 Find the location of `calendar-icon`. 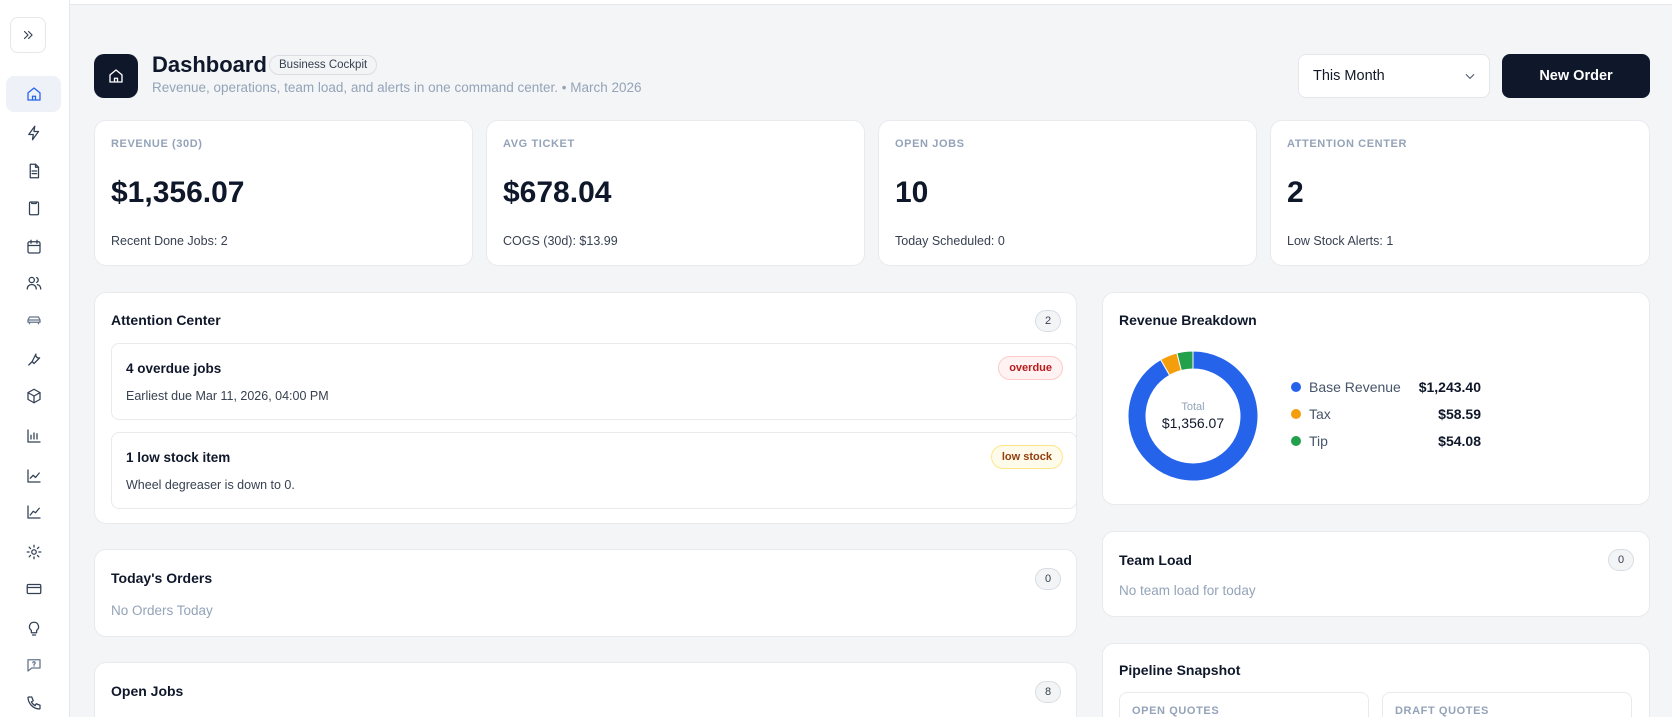

calendar-icon is located at coordinates (33, 246).